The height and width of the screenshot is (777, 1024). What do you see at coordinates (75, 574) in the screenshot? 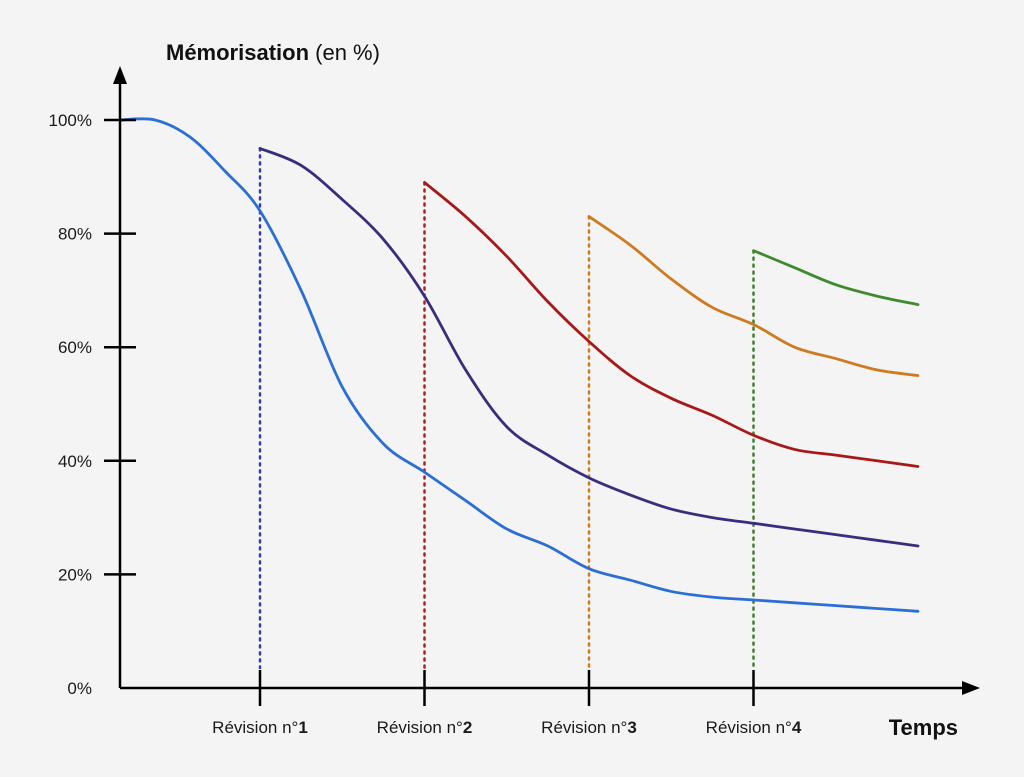
I see `y-tick-label: 20%` at bounding box center [75, 574].